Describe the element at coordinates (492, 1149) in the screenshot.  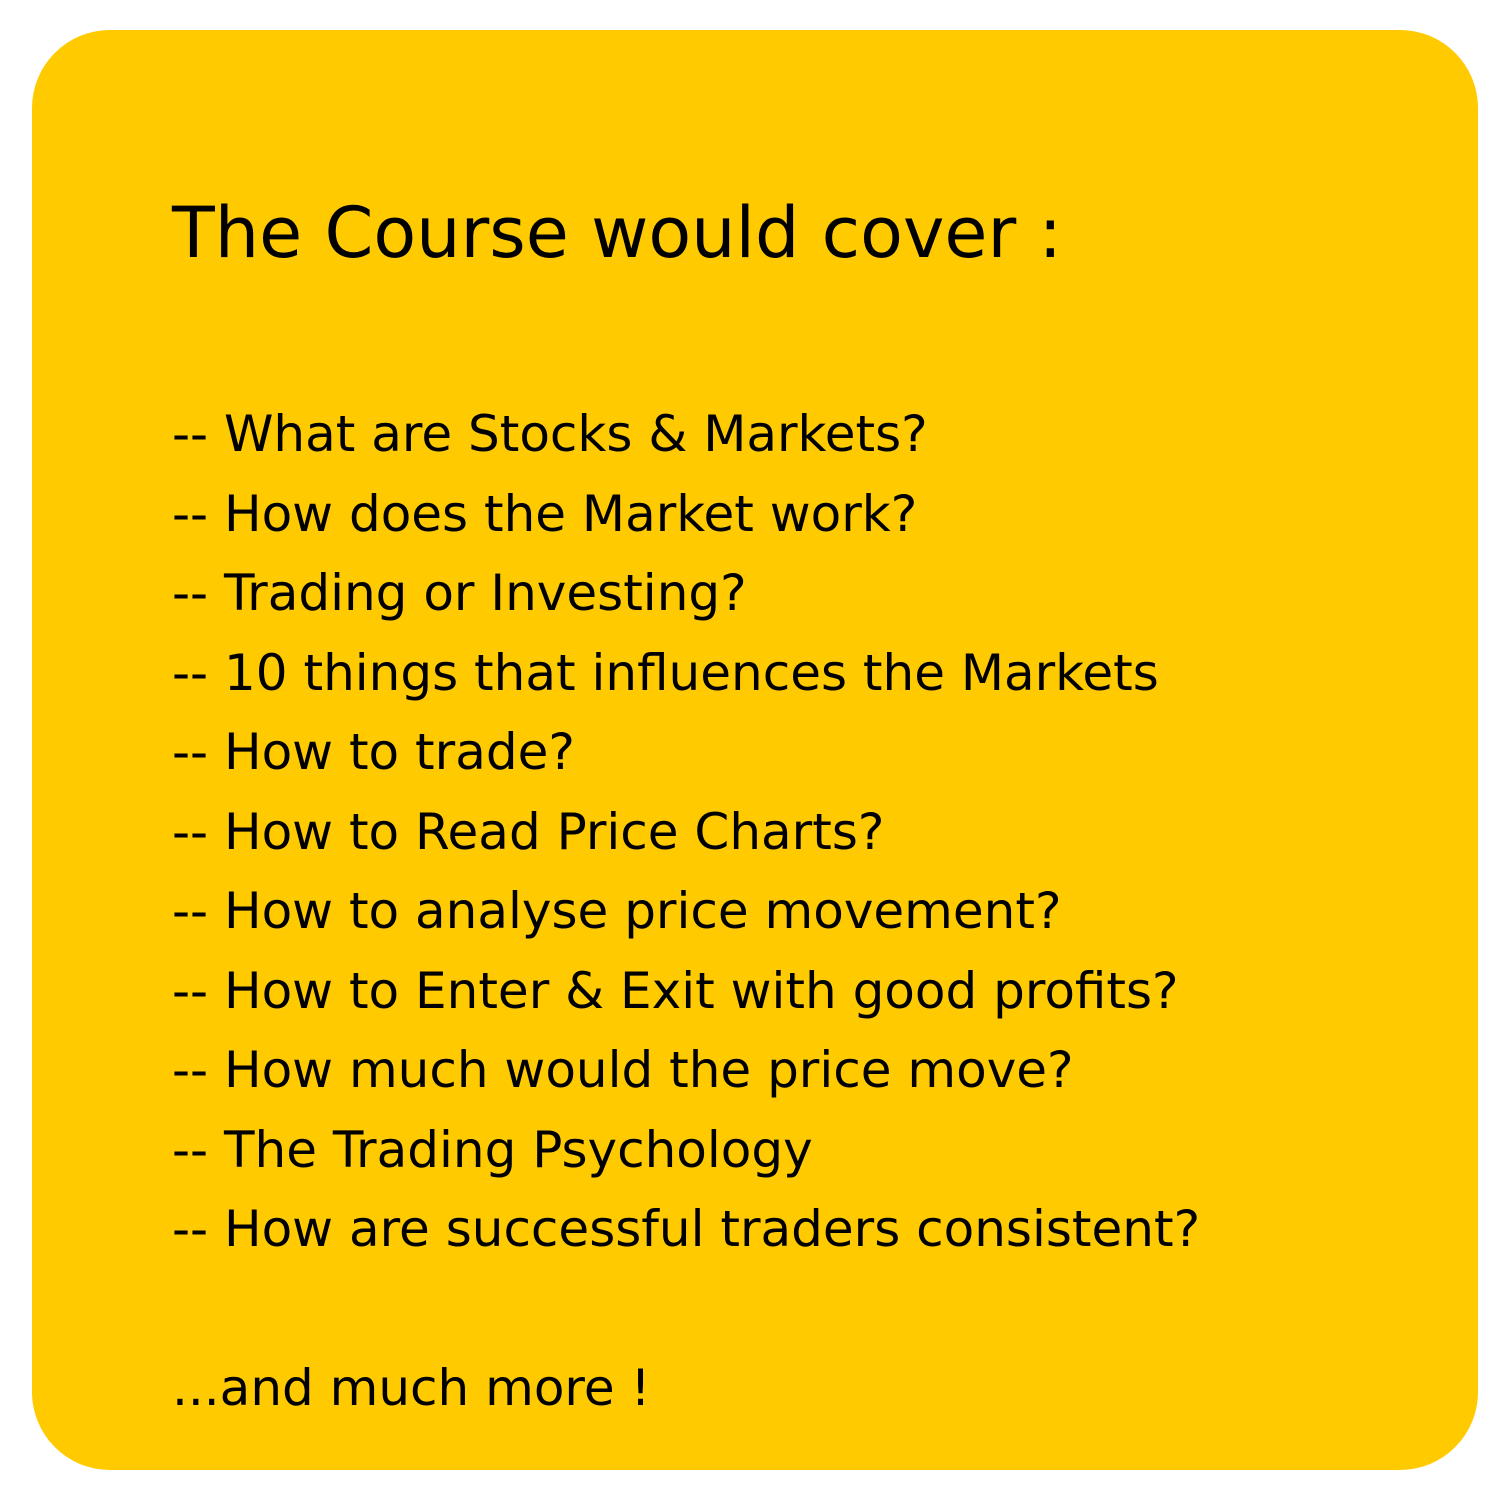
I see `topic-item: -- The Trading Psychology` at that location.